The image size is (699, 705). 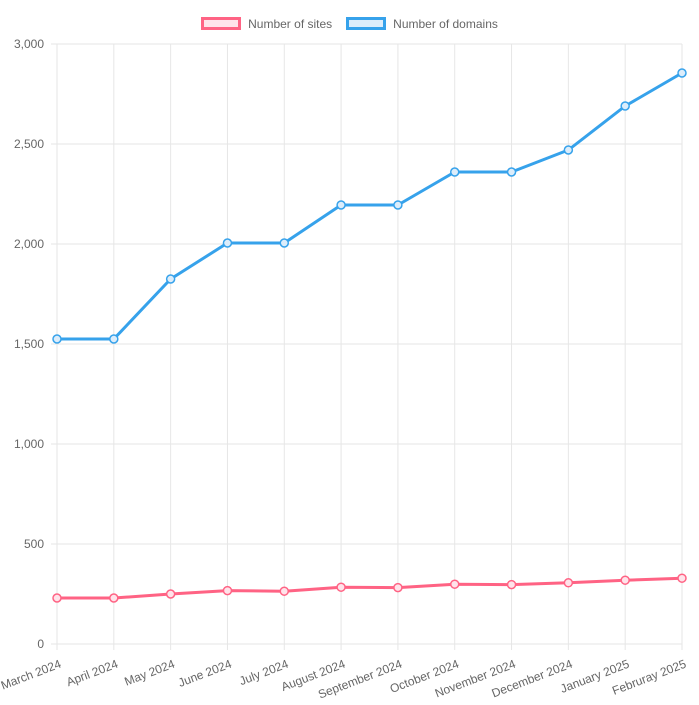 What do you see at coordinates (205, 673) in the screenshot?
I see `x-tick-label: June 2024` at bounding box center [205, 673].